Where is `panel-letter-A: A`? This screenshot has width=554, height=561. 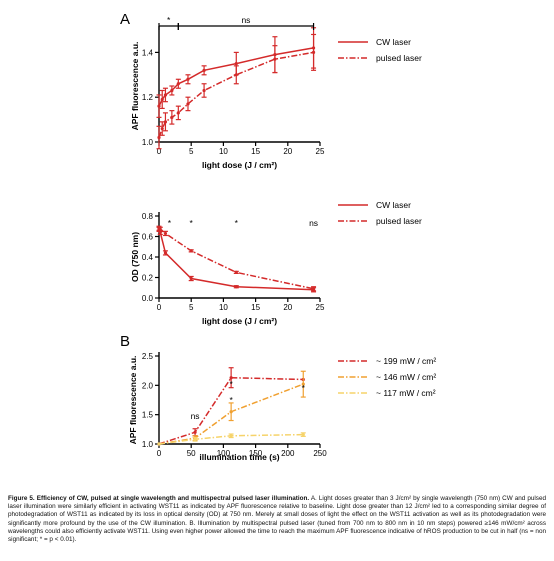 panel-letter-A: A is located at coordinates (125, 19).